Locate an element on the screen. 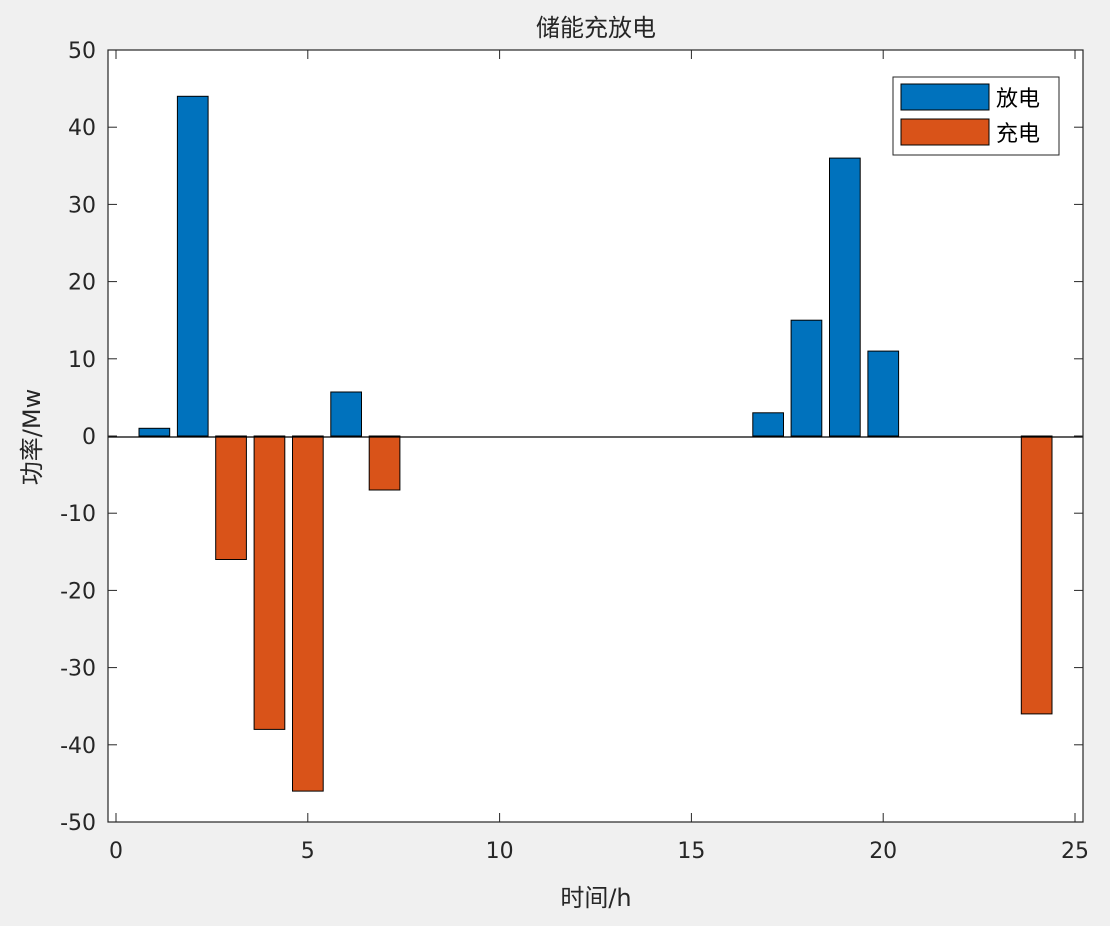  y-tick-label-10: 10 is located at coordinates (82, 360).